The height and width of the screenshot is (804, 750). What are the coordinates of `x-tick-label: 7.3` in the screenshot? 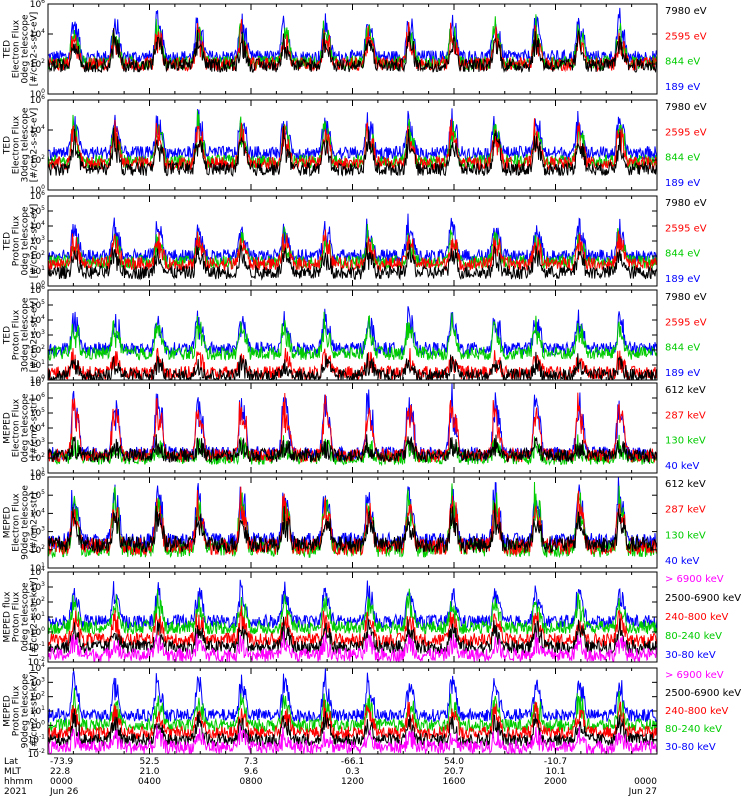 It's located at (251, 762).